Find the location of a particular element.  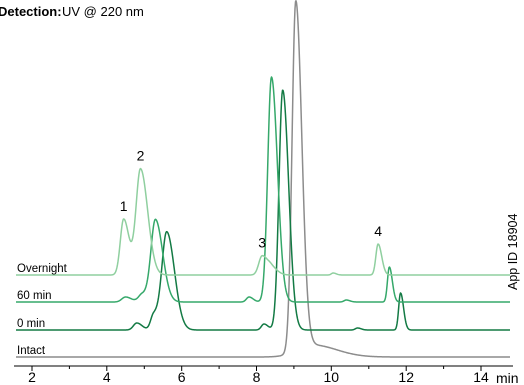

peak-annotation-3: 3 is located at coordinates (262, 243).